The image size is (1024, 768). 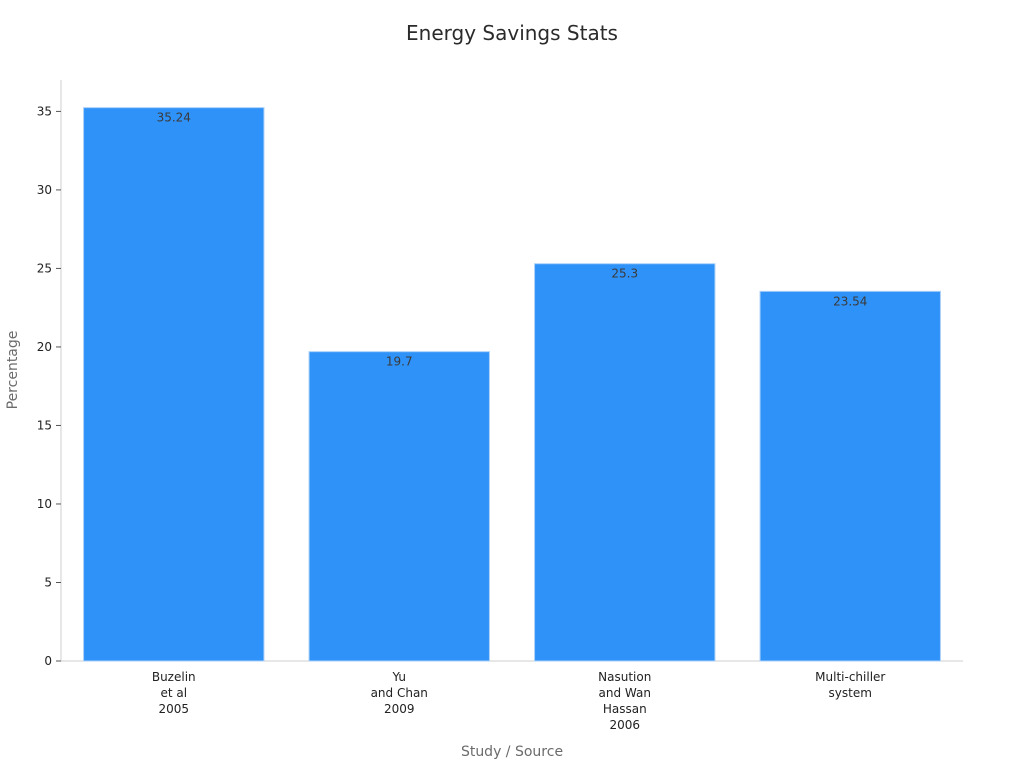 What do you see at coordinates (625, 709) in the screenshot?
I see `x-tick-label-line: Hassan` at bounding box center [625, 709].